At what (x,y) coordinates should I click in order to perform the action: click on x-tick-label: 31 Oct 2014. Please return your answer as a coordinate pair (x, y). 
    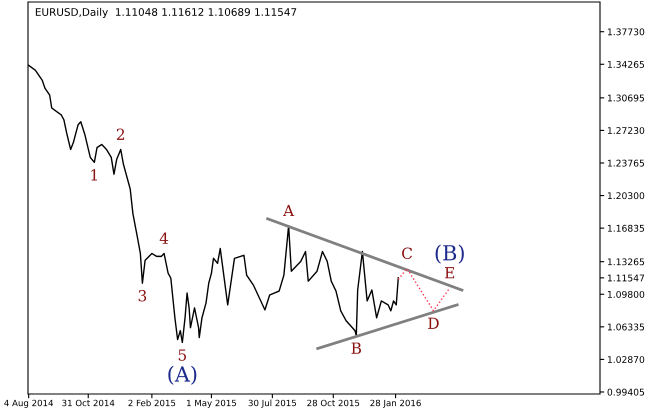
    Looking at the image, I should click on (88, 403).